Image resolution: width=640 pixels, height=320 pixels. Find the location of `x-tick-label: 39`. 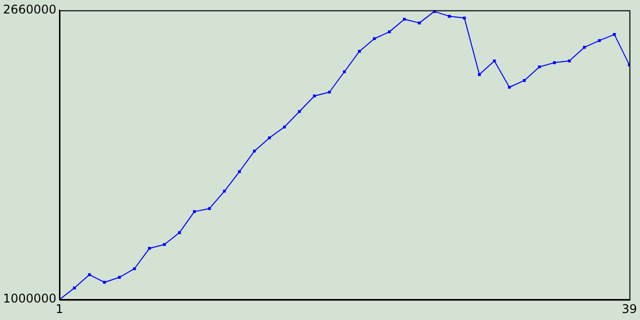

x-tick-label: 39 is located at coordinates (630, 309).